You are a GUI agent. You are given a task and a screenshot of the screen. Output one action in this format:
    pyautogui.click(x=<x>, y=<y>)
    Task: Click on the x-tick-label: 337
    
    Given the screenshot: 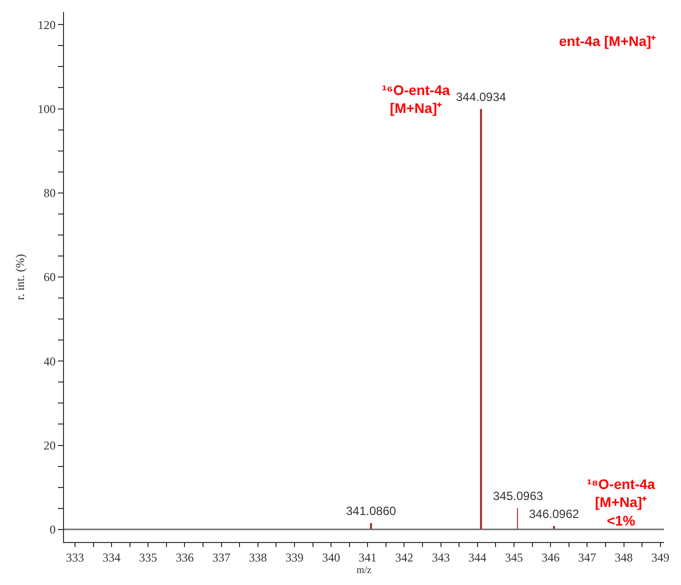 What is the action you would take?
    pyautogui.click(x=221, y=557)
    